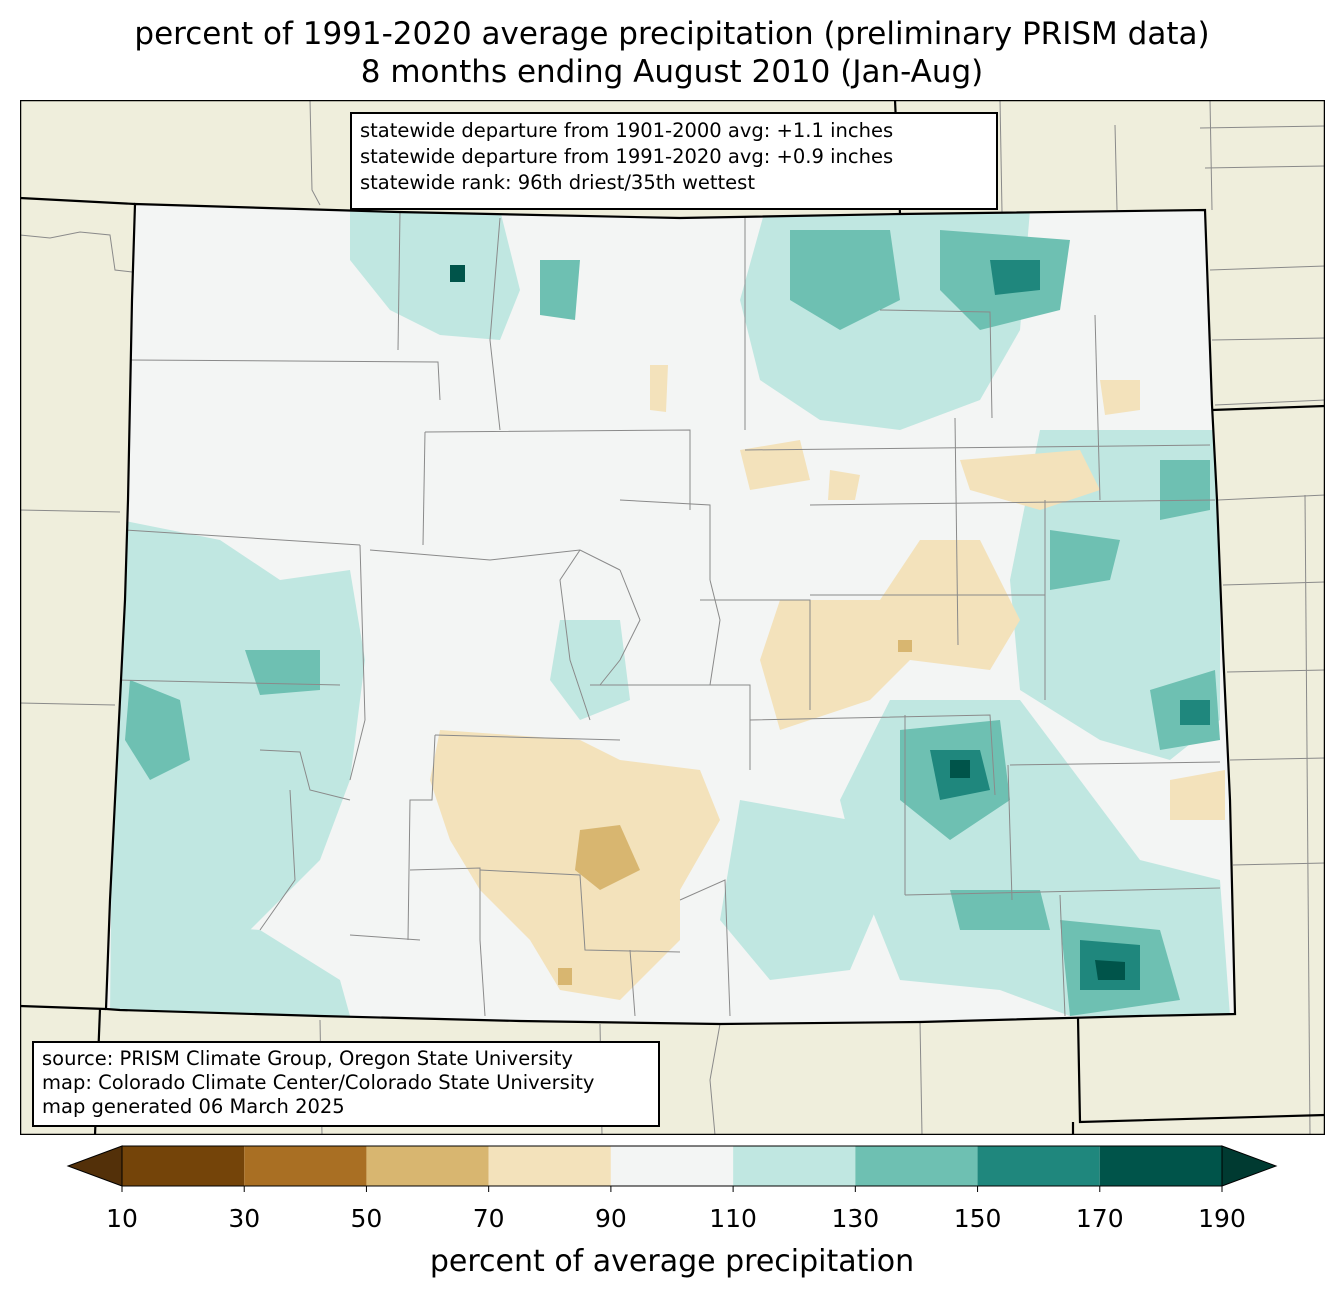  Describe the element at coordinates (672, 1261) in the screenshot. I see `colorbar-label: percent of average precipitation` at that location.